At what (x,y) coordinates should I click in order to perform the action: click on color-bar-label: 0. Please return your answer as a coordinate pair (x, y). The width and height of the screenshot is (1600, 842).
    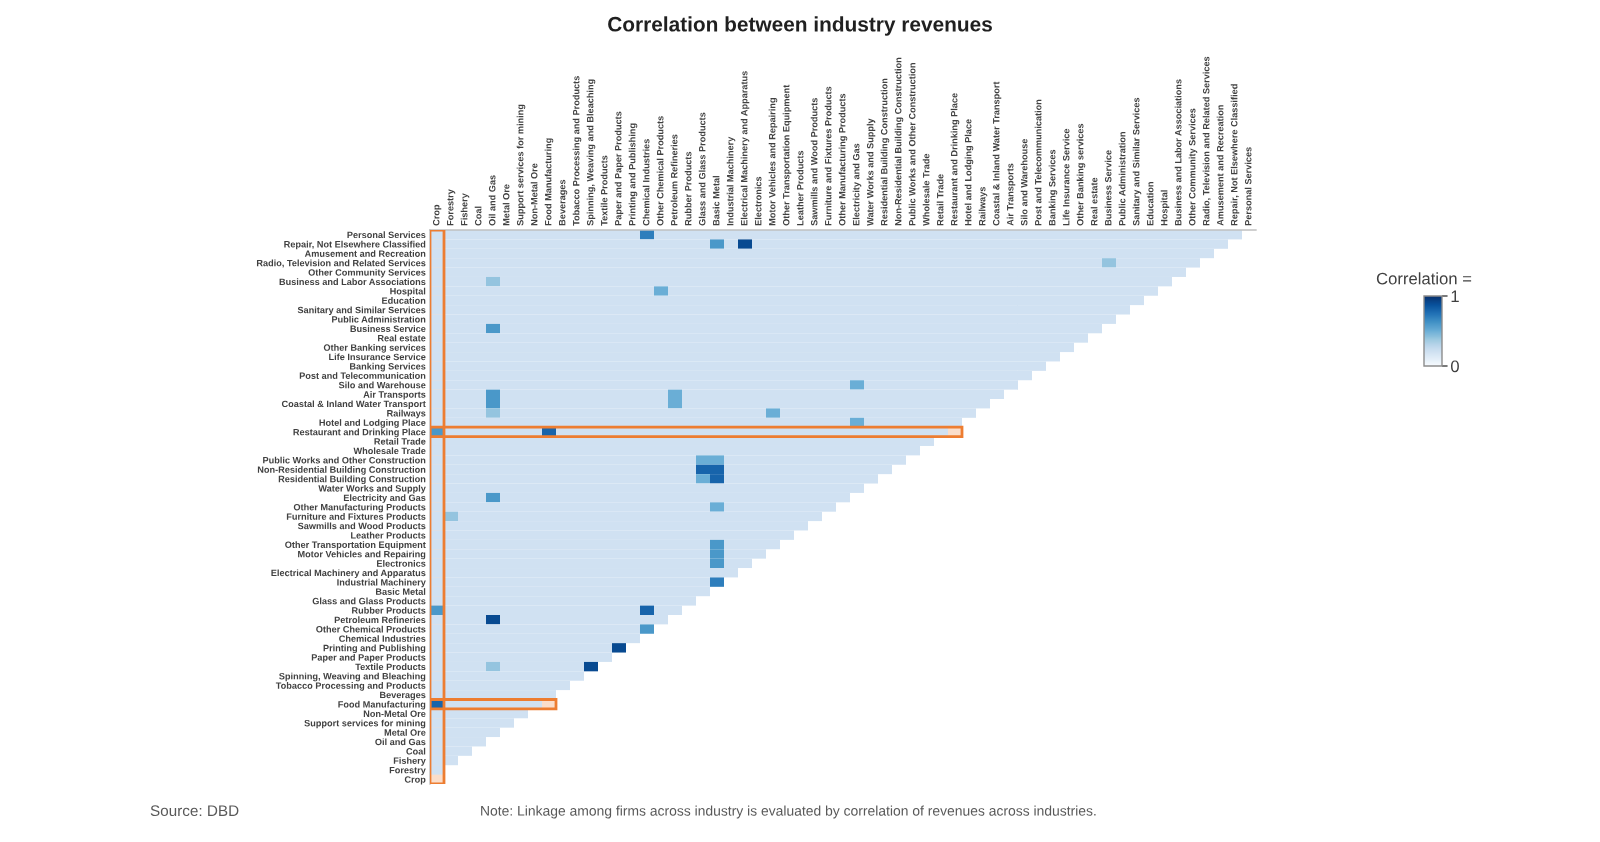
    Looking at the image, I should click on (1454, 366).